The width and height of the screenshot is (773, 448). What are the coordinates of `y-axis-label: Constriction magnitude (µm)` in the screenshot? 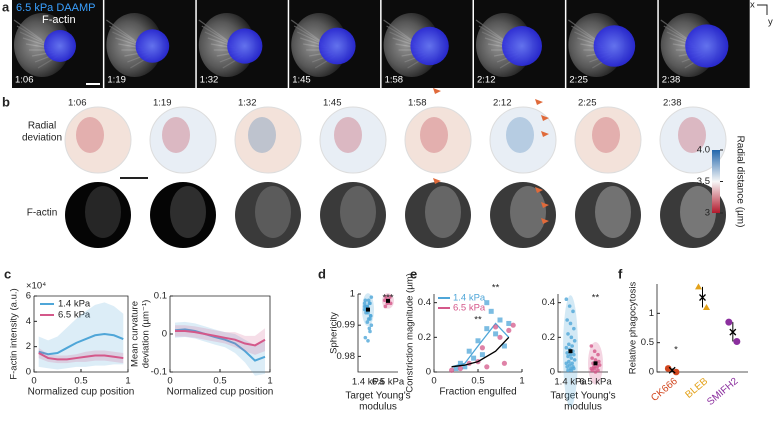 It's located at (410, 333).